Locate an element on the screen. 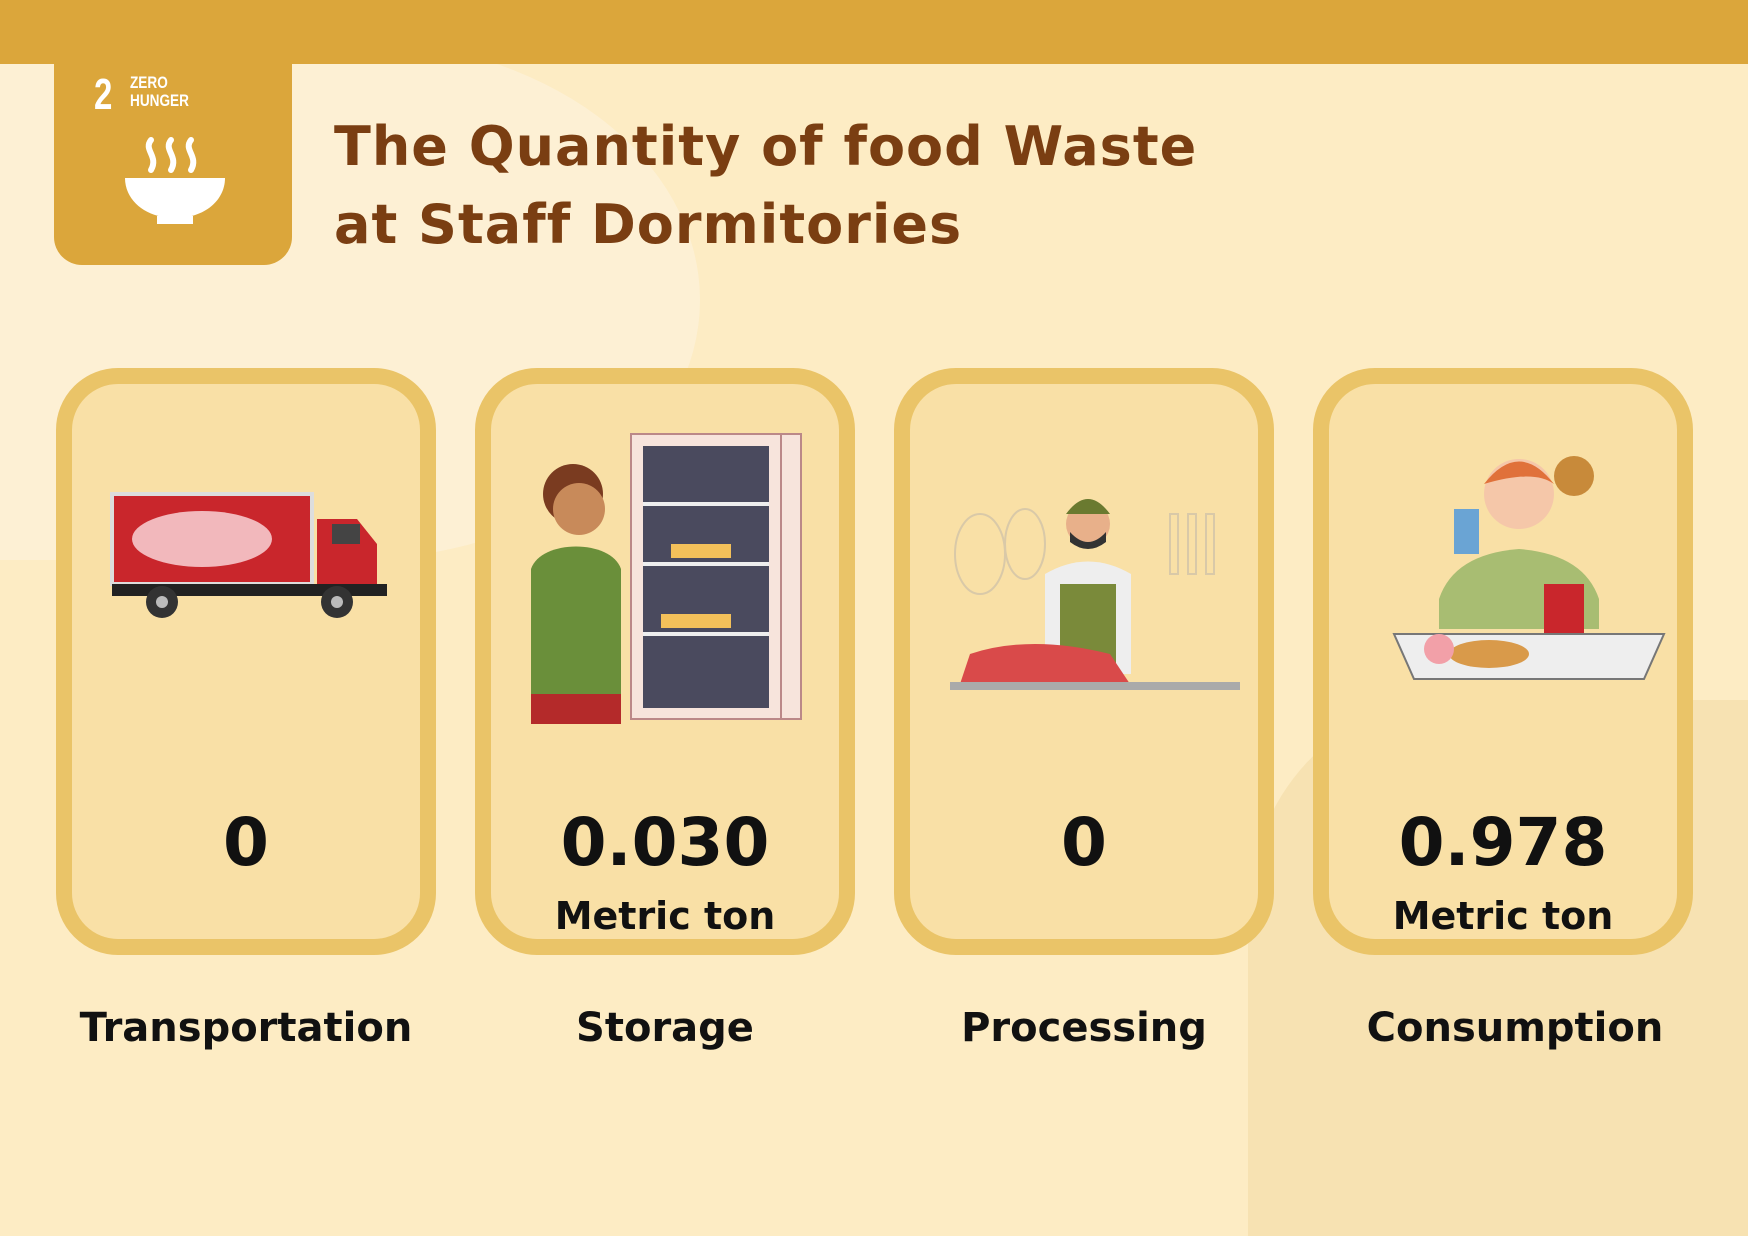 This screenshot has width=1748, height=1236. label-processing: Processing is located at coordinates (1084, 1028).